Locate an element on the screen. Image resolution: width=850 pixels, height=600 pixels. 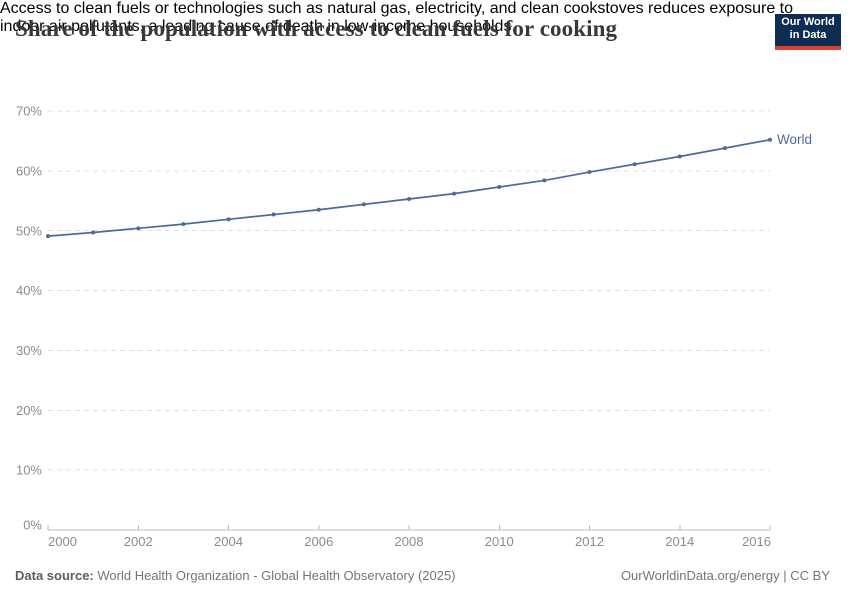
data-point-2006 is located at coordinates (318, 209).